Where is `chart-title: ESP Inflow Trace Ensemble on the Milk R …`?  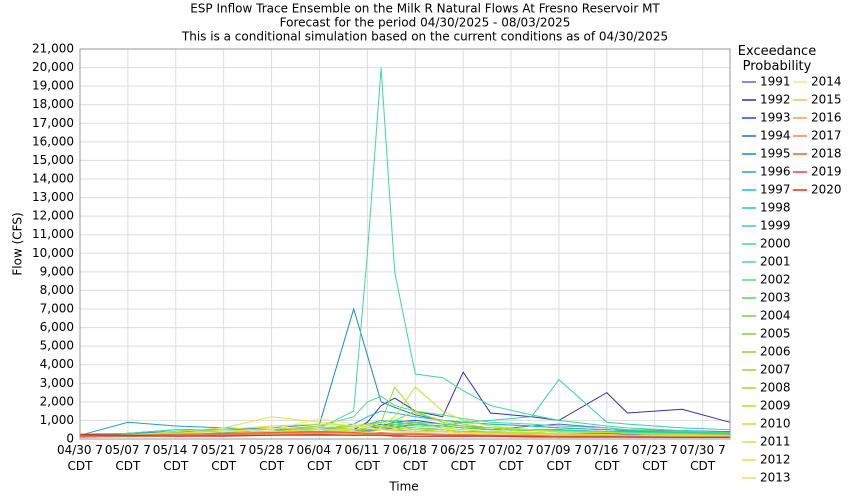
chart-title: ESP Inflow Trace Ensemble on the Milk R … is located at coordinates (425, 9).